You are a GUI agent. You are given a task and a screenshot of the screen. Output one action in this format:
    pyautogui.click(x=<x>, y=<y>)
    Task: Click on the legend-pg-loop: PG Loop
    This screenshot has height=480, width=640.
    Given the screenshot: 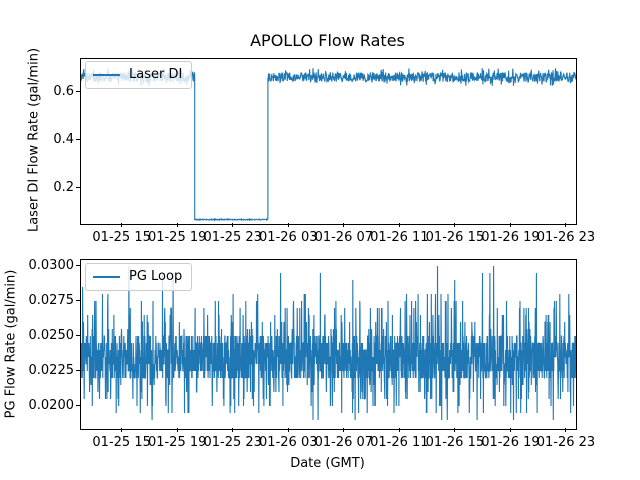 What is the action you would take?
    pyautogui.click(x=139, y=277)
    